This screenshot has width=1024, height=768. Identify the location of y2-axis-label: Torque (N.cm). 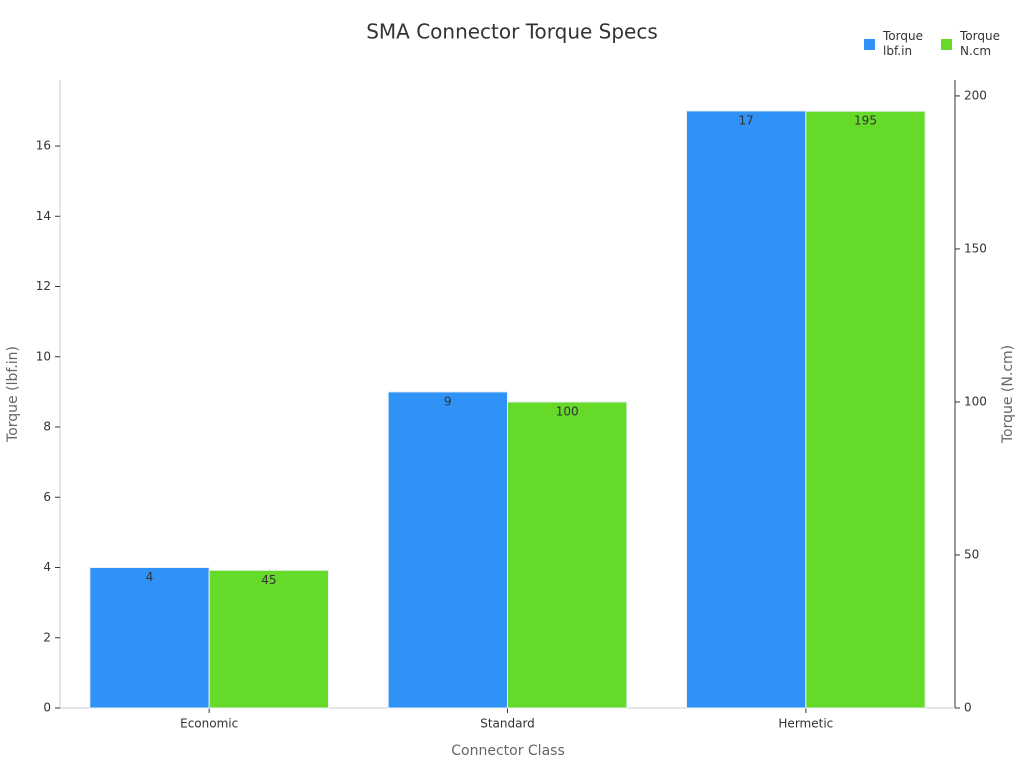
(1008, 394).